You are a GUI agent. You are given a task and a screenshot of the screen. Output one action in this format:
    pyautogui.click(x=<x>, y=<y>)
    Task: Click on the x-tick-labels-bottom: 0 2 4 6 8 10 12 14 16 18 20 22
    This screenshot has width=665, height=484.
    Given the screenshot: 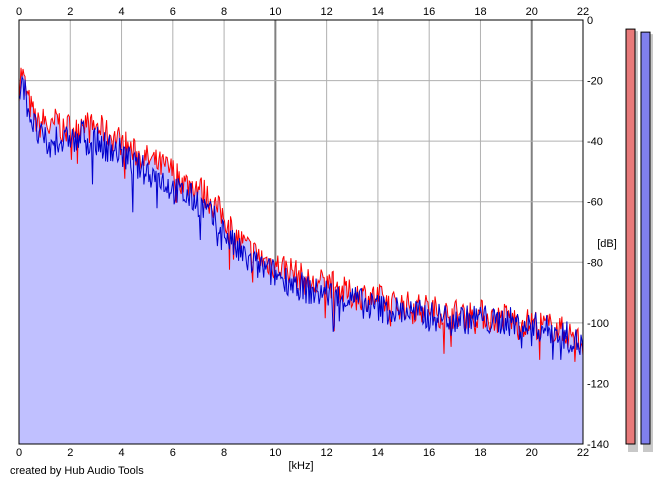 What is the action you would take?
    pyautogui.click(x=302, y=453)
    